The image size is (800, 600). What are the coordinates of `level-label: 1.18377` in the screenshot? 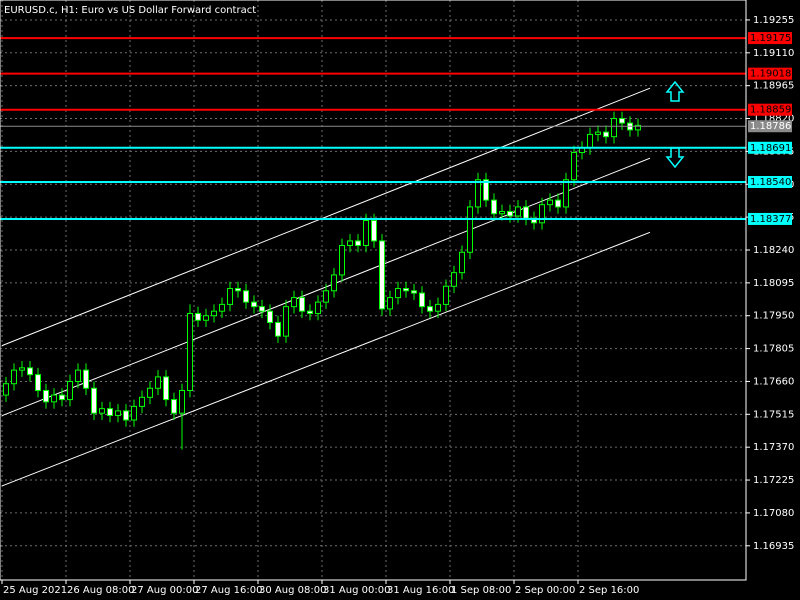 It's located at (770, 219).